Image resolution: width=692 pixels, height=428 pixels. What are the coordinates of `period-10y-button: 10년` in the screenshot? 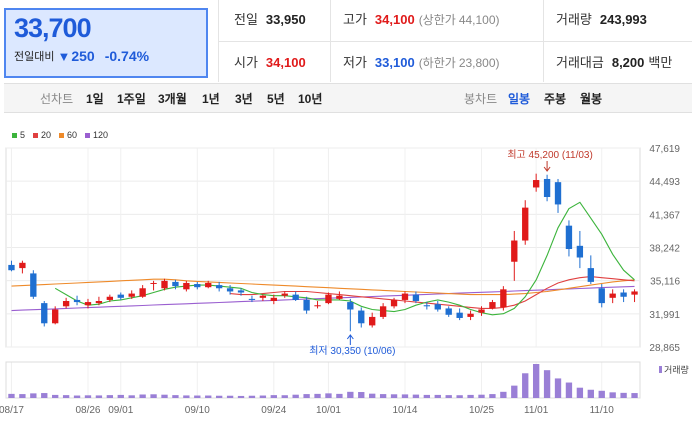 It's located at (310, 99).